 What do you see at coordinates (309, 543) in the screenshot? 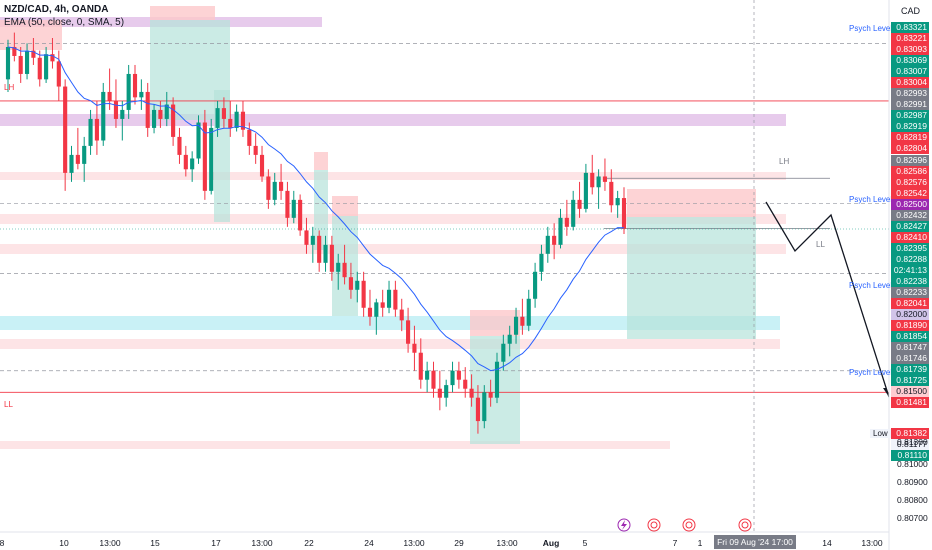
I see `time-tick-label: 22` at bounding box center [309, 543].